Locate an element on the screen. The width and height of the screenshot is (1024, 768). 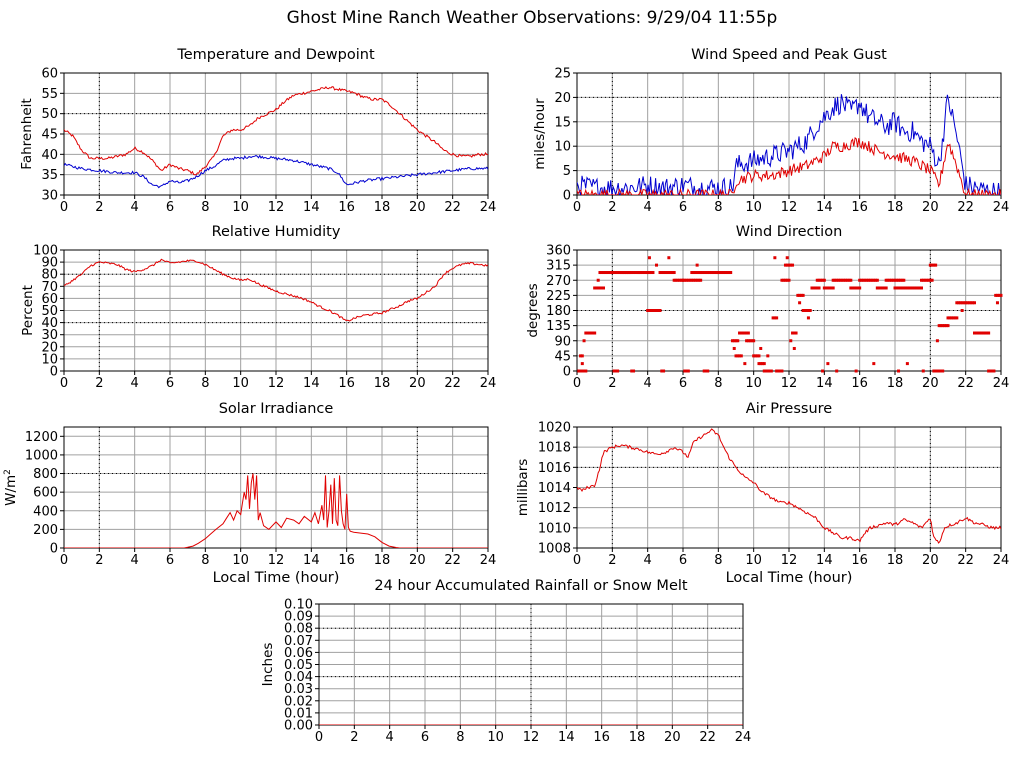
x-tick-label: 12 is located at coordinates (789, 383).